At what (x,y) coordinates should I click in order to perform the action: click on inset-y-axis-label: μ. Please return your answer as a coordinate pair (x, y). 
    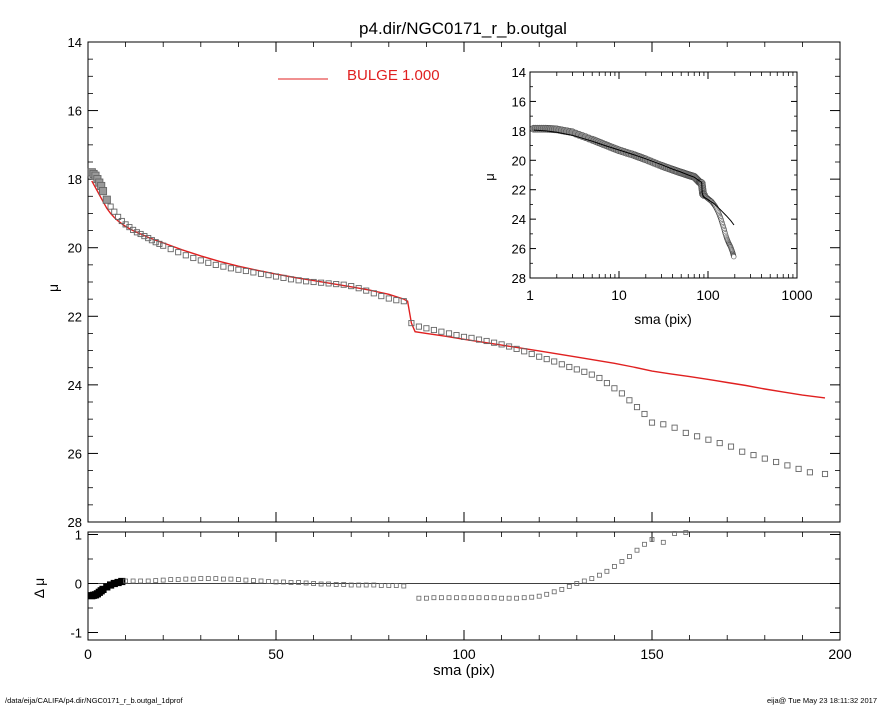
    Looking at the image, I should click on (489, 177).